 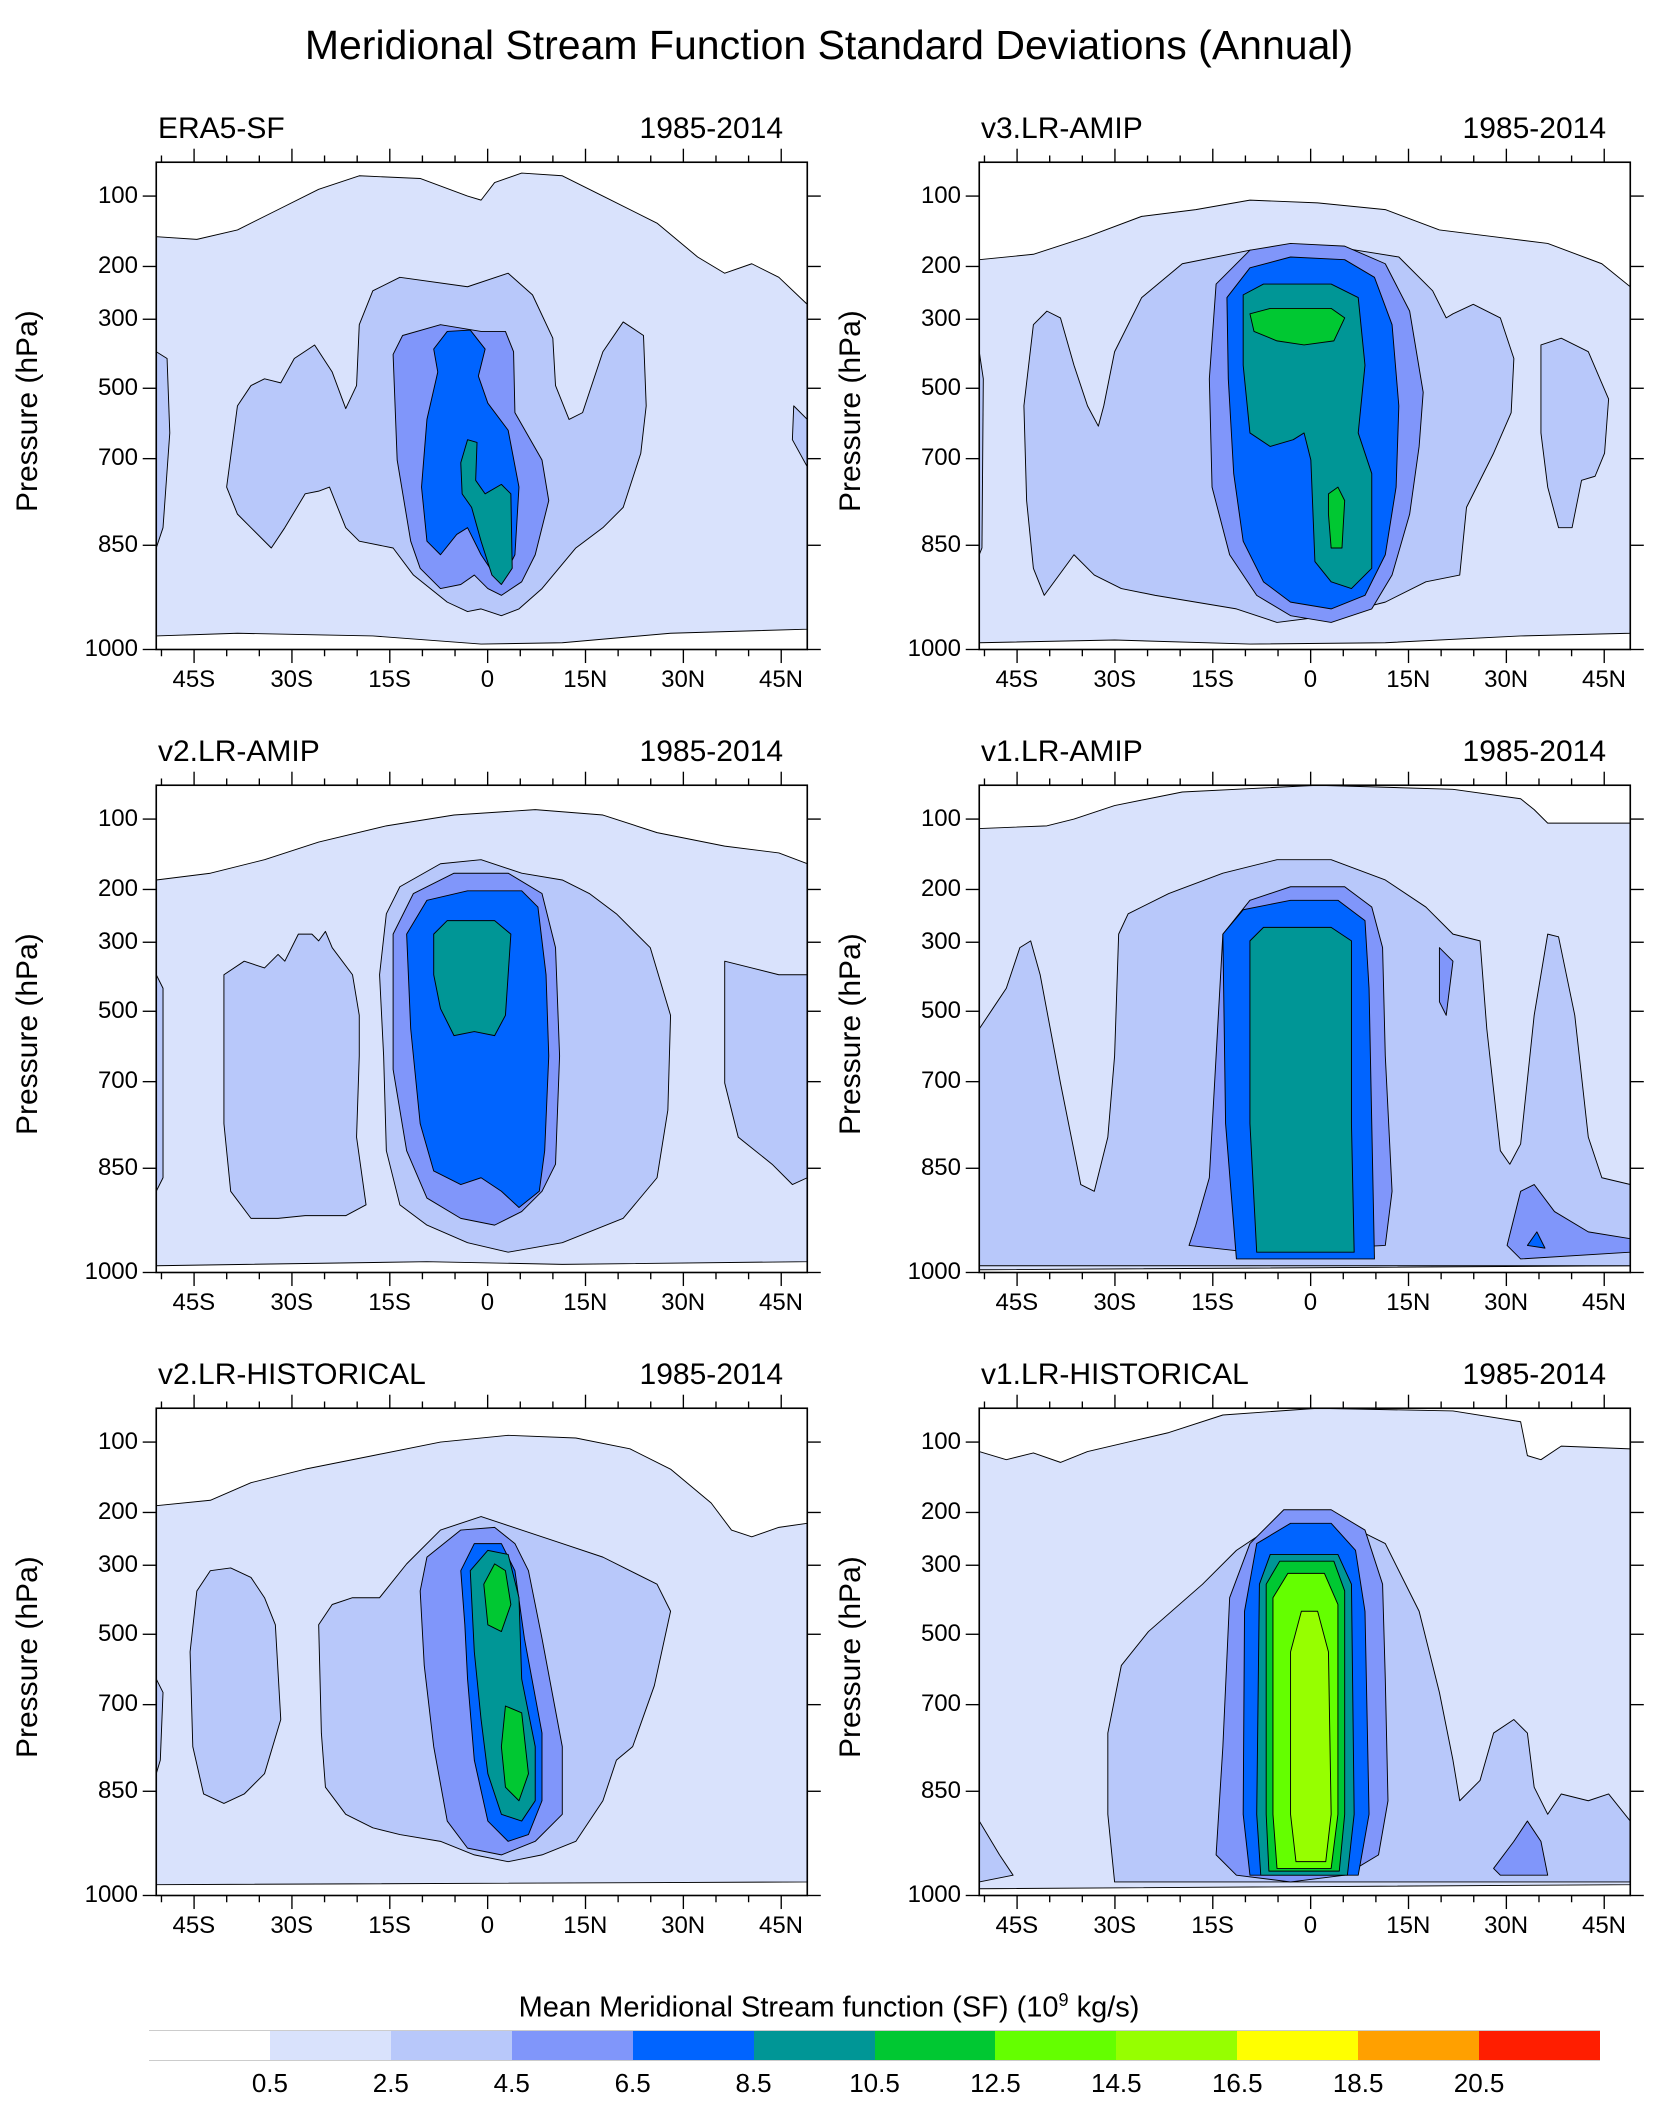 I want to click on colorbar-frame, so click(x=874, y=2045).